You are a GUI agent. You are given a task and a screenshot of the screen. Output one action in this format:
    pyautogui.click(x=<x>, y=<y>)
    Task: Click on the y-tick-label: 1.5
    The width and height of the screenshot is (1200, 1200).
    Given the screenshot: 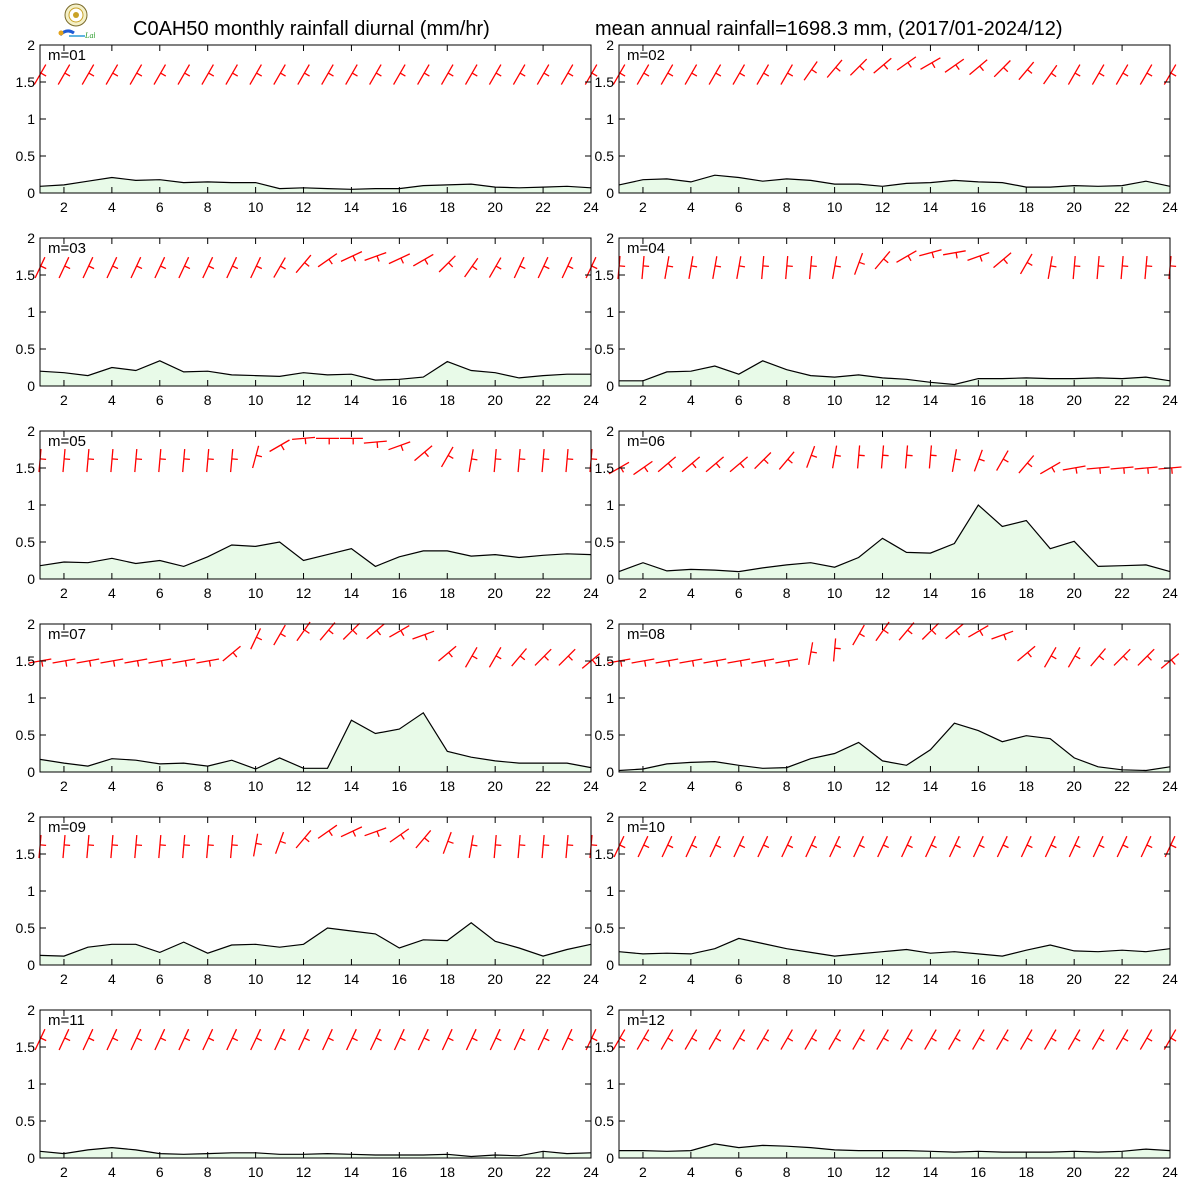 What is the action you would take?
    pyautogui.click(x=26, y=854)
    